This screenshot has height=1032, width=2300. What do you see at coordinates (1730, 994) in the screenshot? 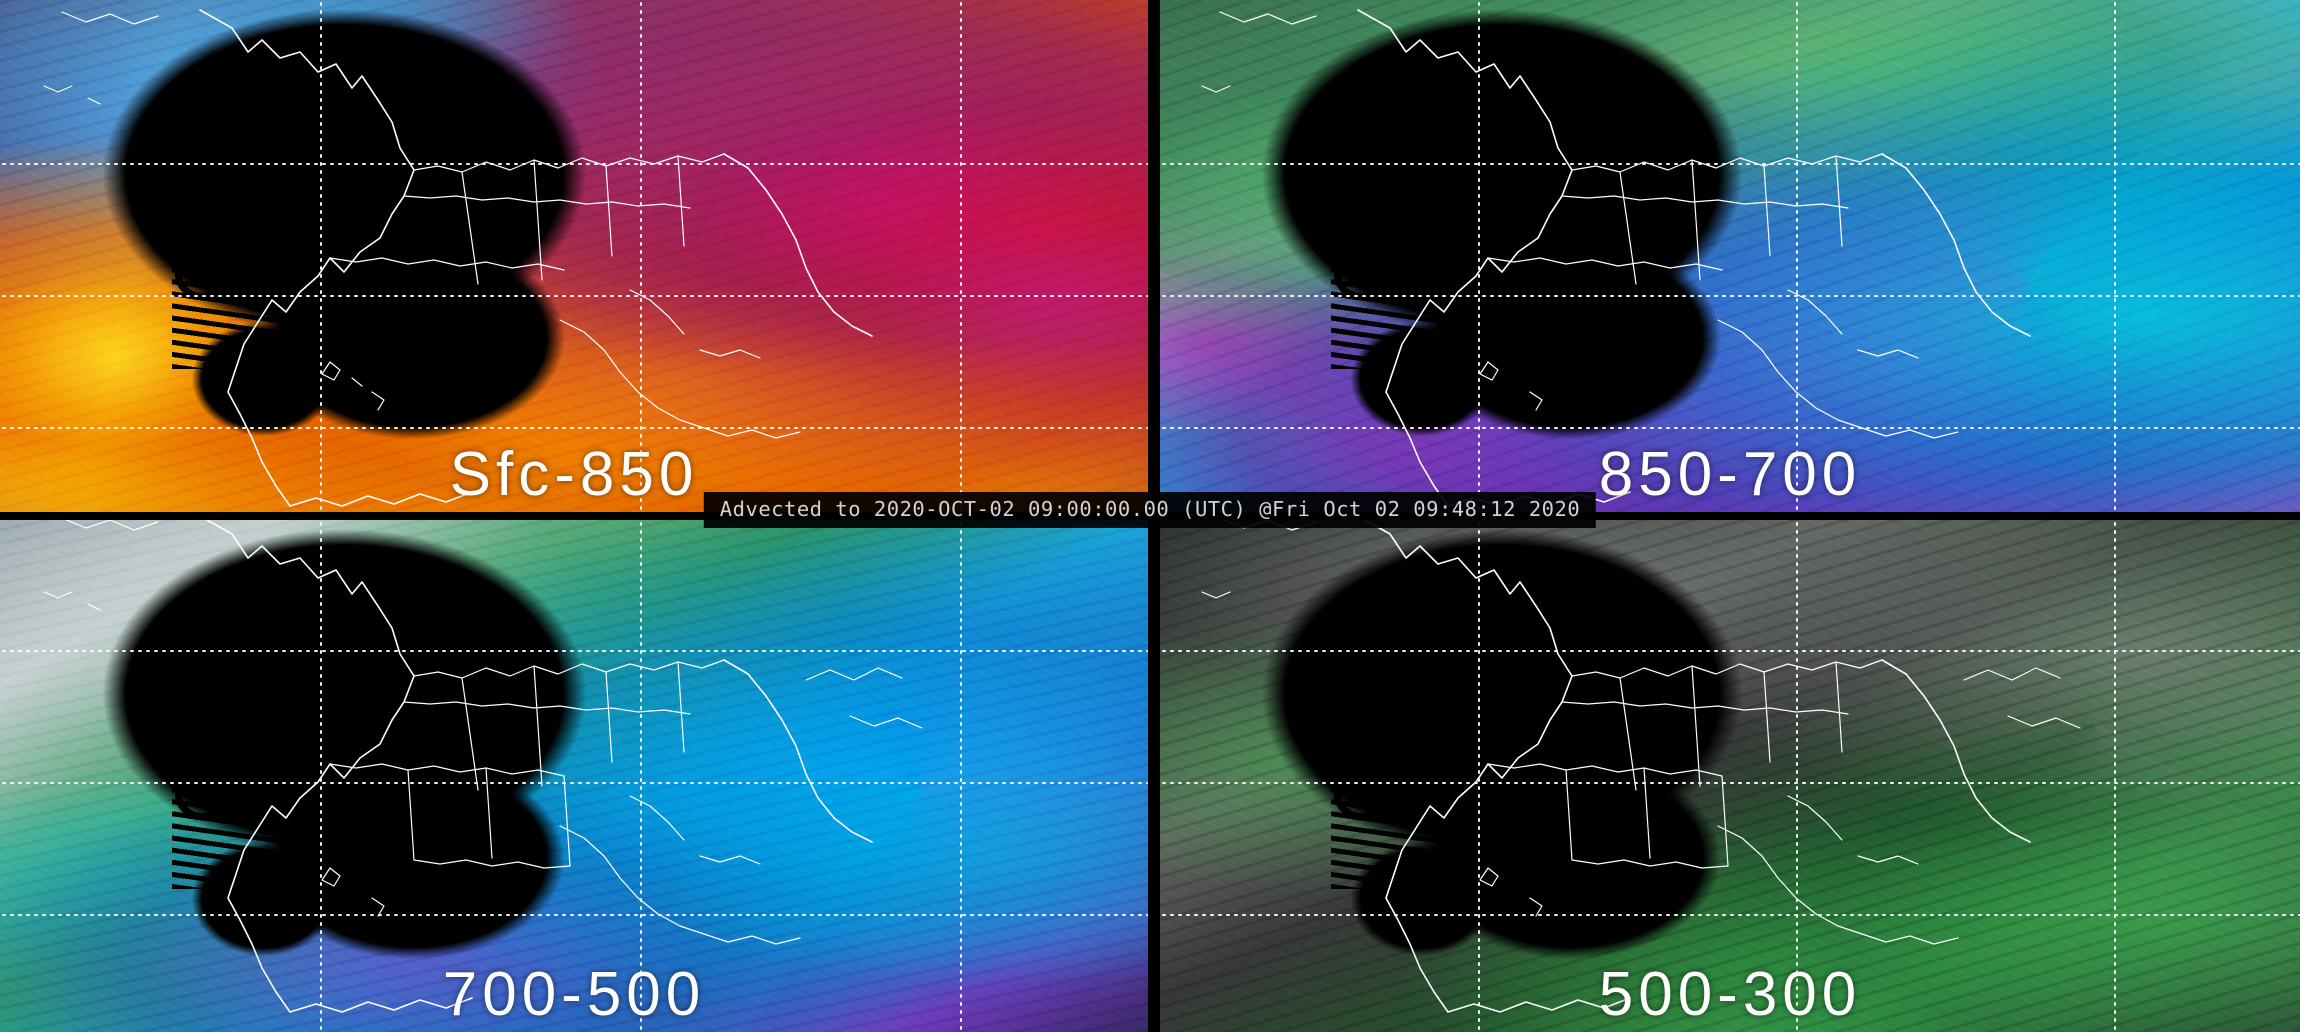
I see `panel-label-500-300: 500-300` at bounding box center [1730, 994].